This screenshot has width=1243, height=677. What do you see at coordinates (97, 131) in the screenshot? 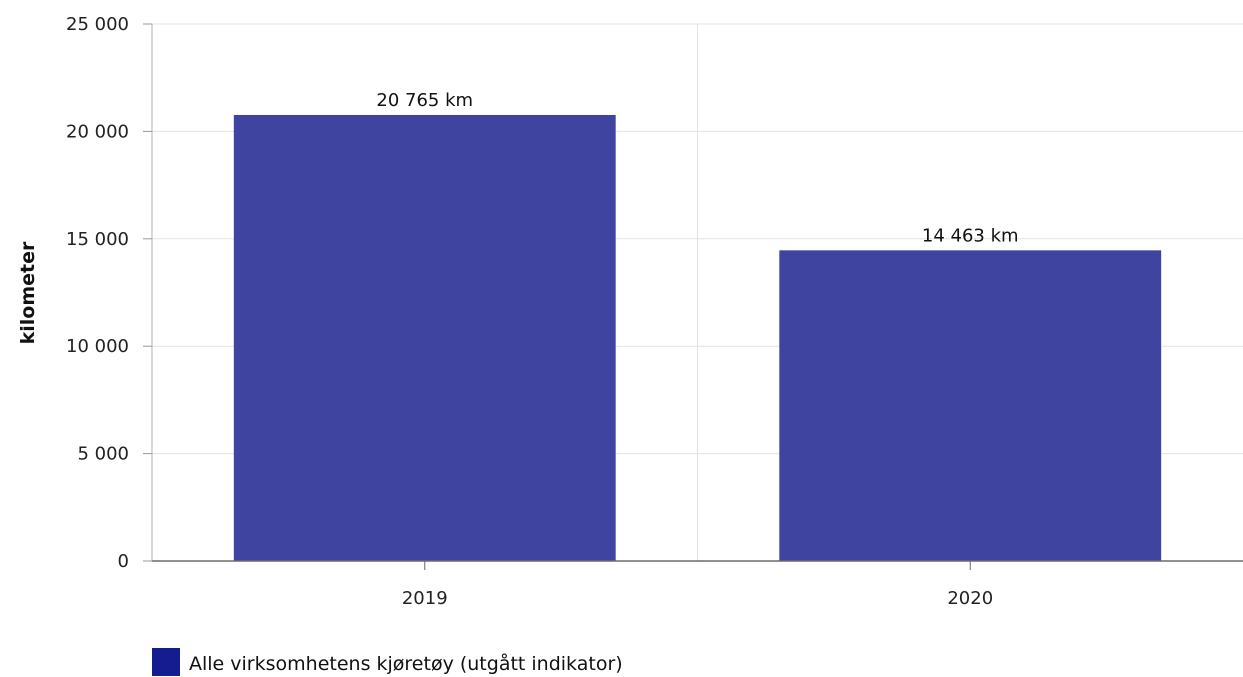
I see `y-tick-label: 20 000` at bounding box center [97, 131].